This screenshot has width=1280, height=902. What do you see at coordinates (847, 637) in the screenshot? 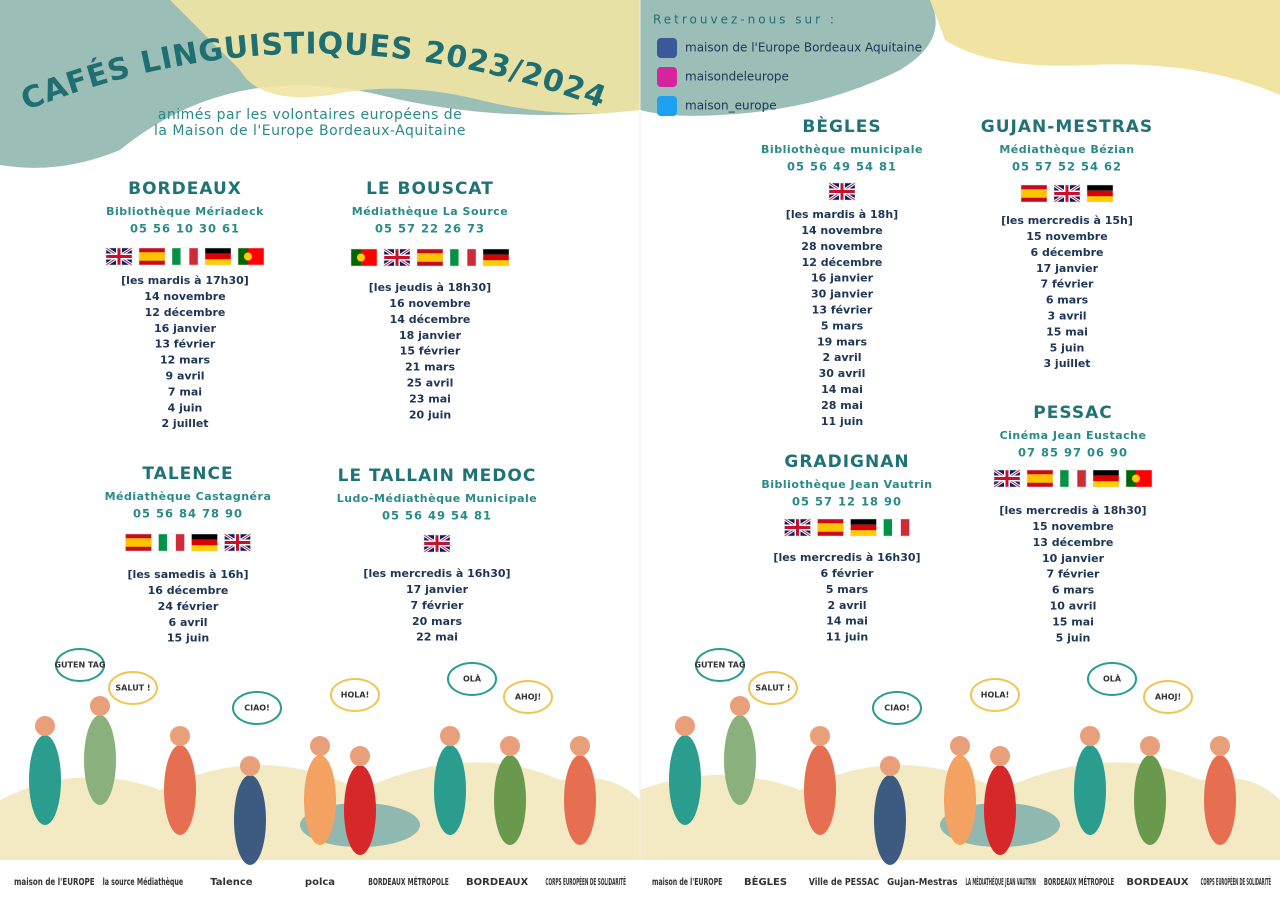
I see `date: 11 juin` at bounding box center [847, 637].